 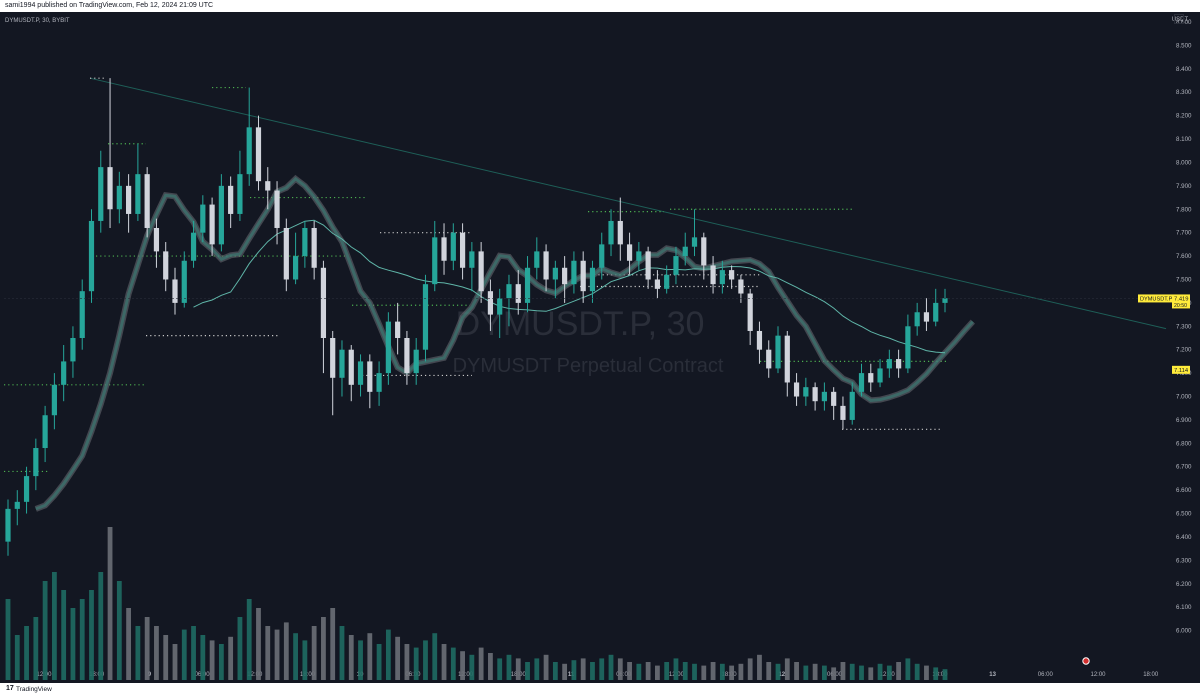 What do you see at coordinates (580, 324) in the screenshot?
I see `watermark-title: DYMUSDT.P, 30` at bounding box center [580, 324].